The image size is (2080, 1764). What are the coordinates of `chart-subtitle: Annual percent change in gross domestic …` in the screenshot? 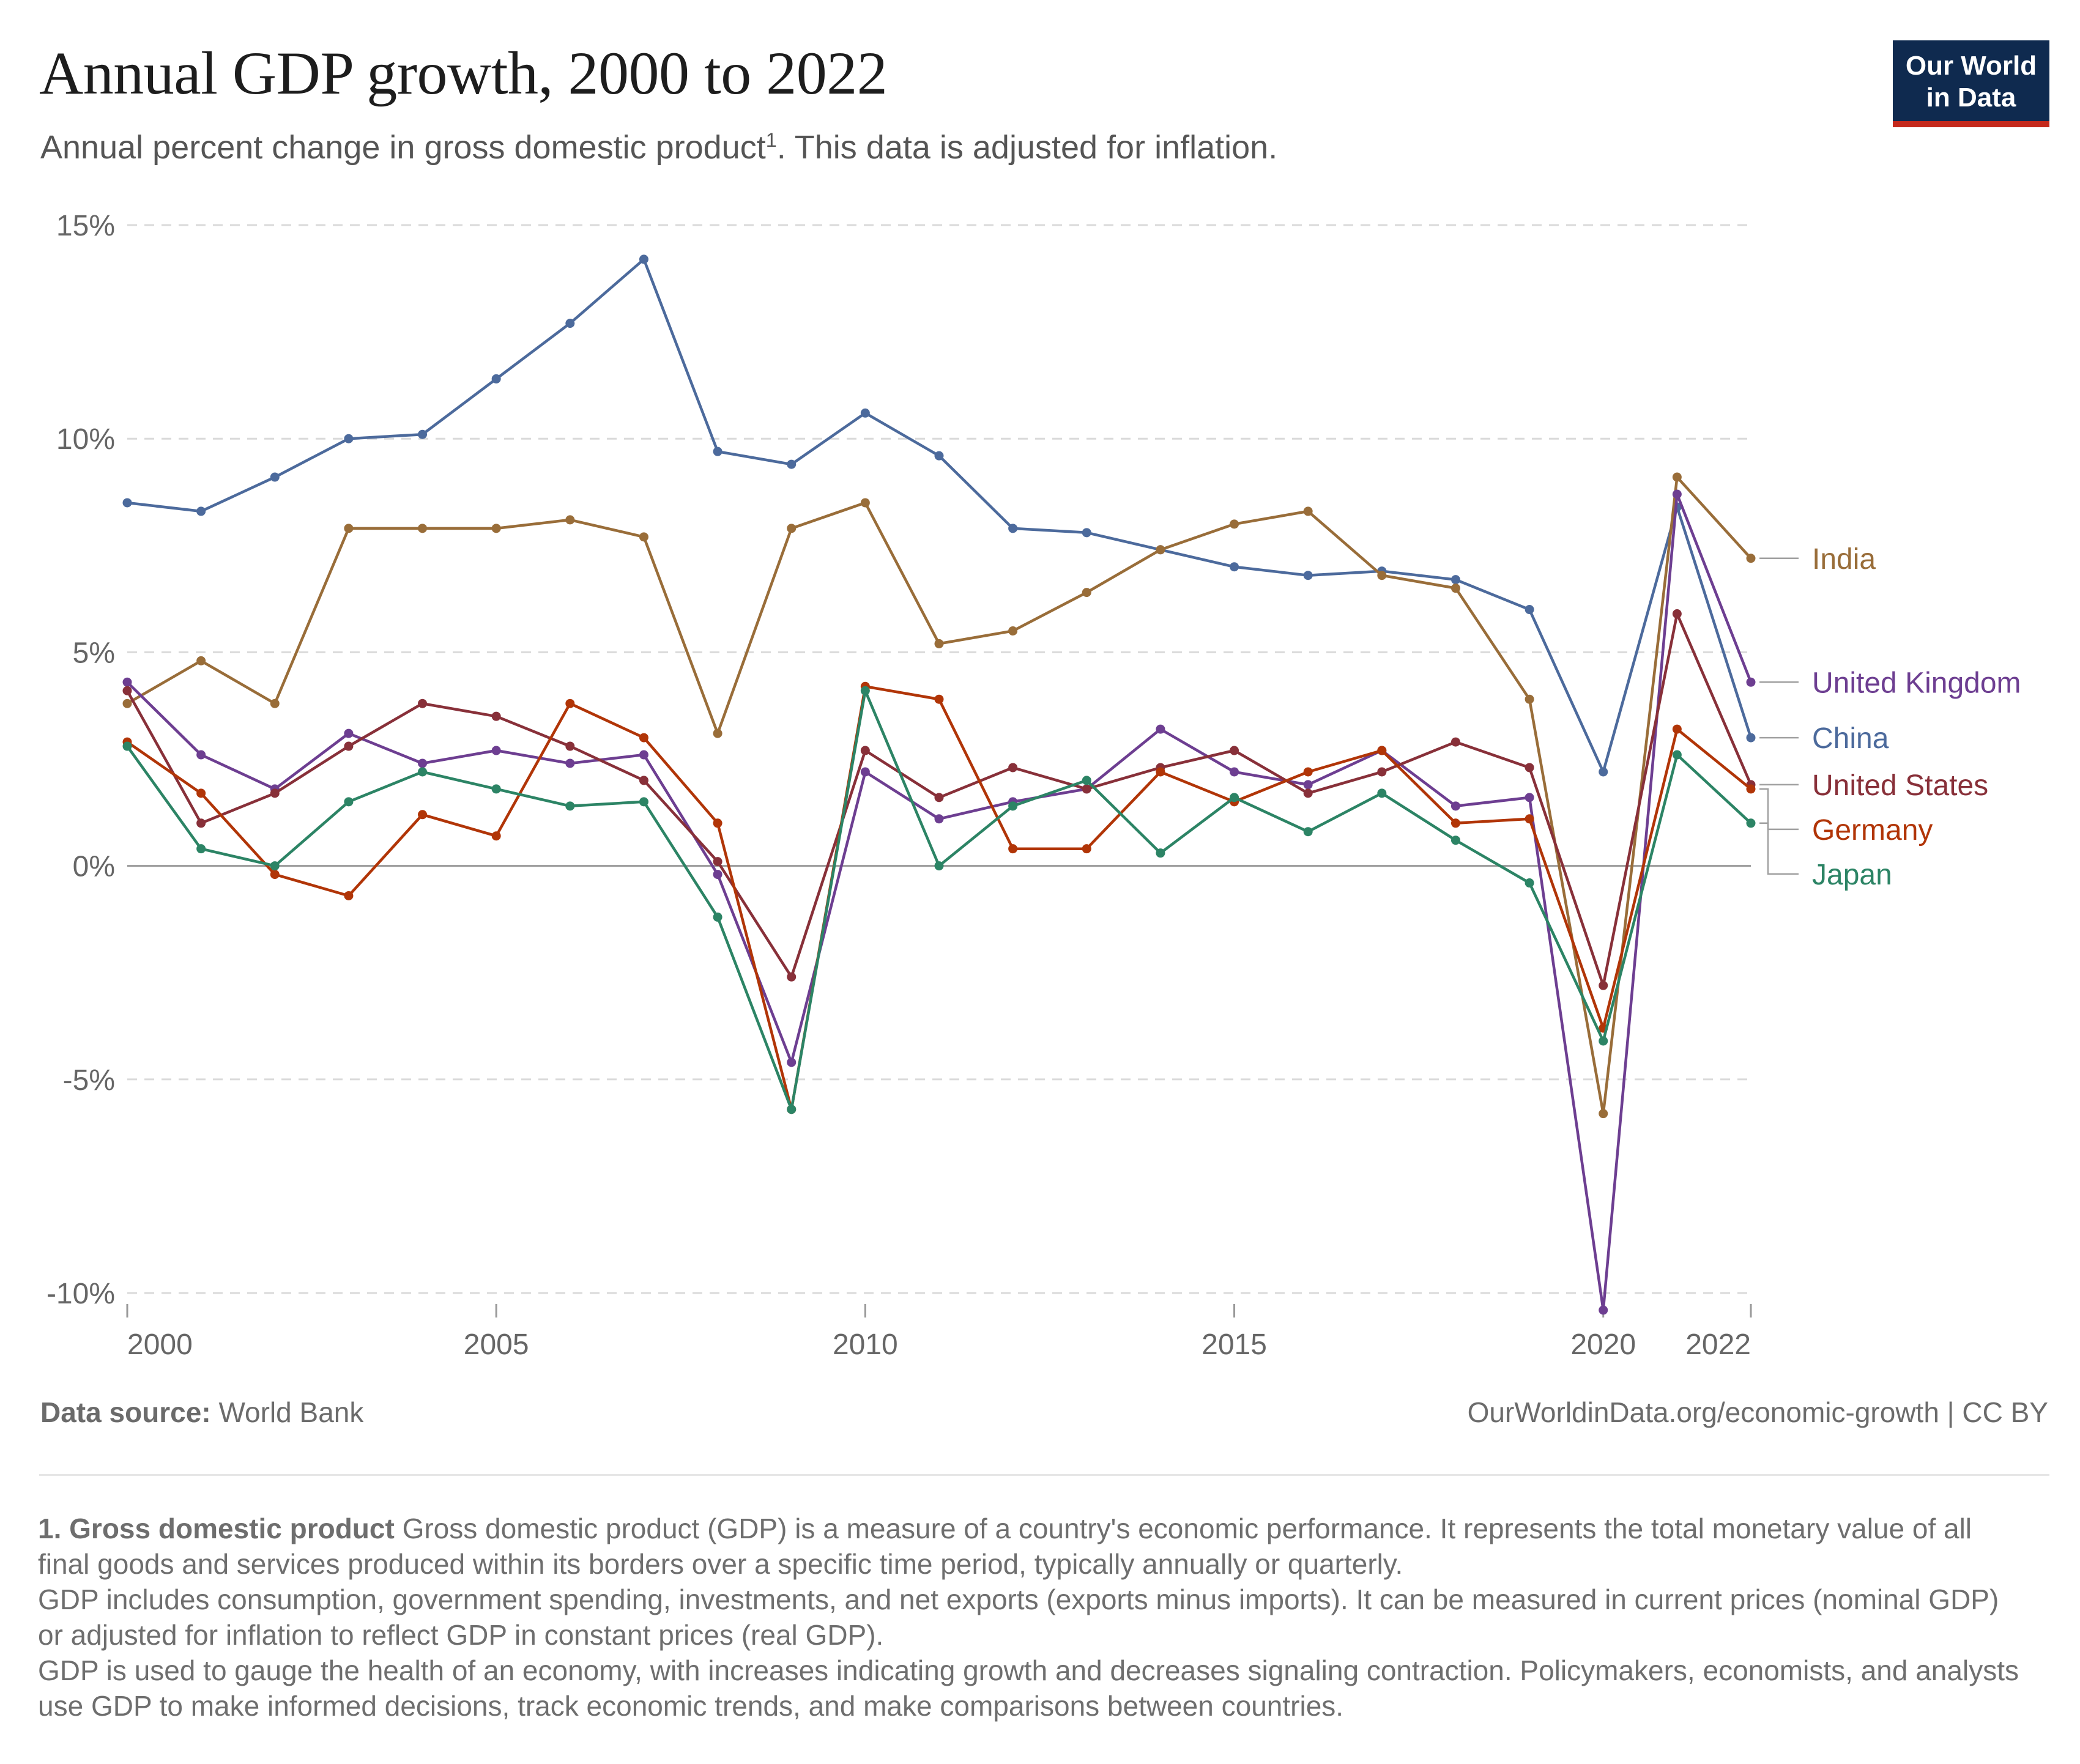 It's located at (658, 147).